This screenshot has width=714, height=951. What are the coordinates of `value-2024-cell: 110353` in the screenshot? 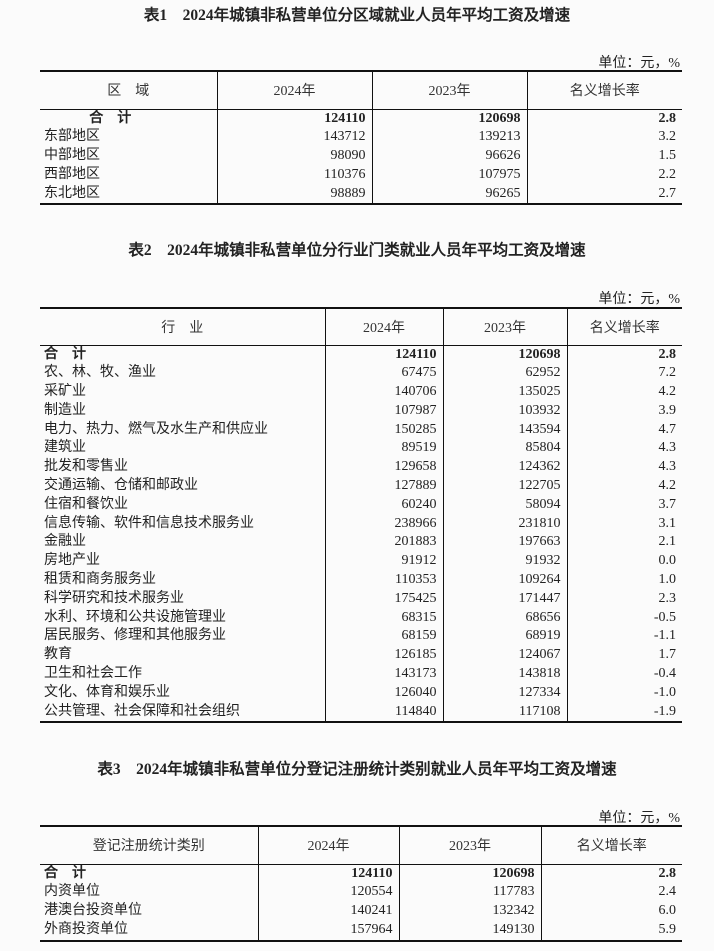 It's located at (383, 580).